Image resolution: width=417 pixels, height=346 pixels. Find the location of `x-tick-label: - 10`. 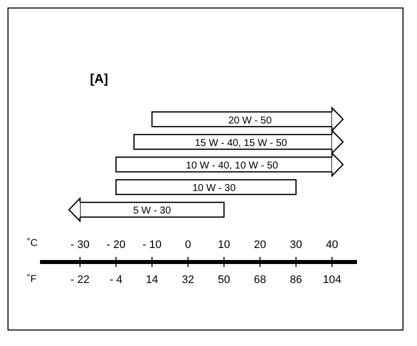

x-tick-label: - 10 is located at coordinates (152, 245).